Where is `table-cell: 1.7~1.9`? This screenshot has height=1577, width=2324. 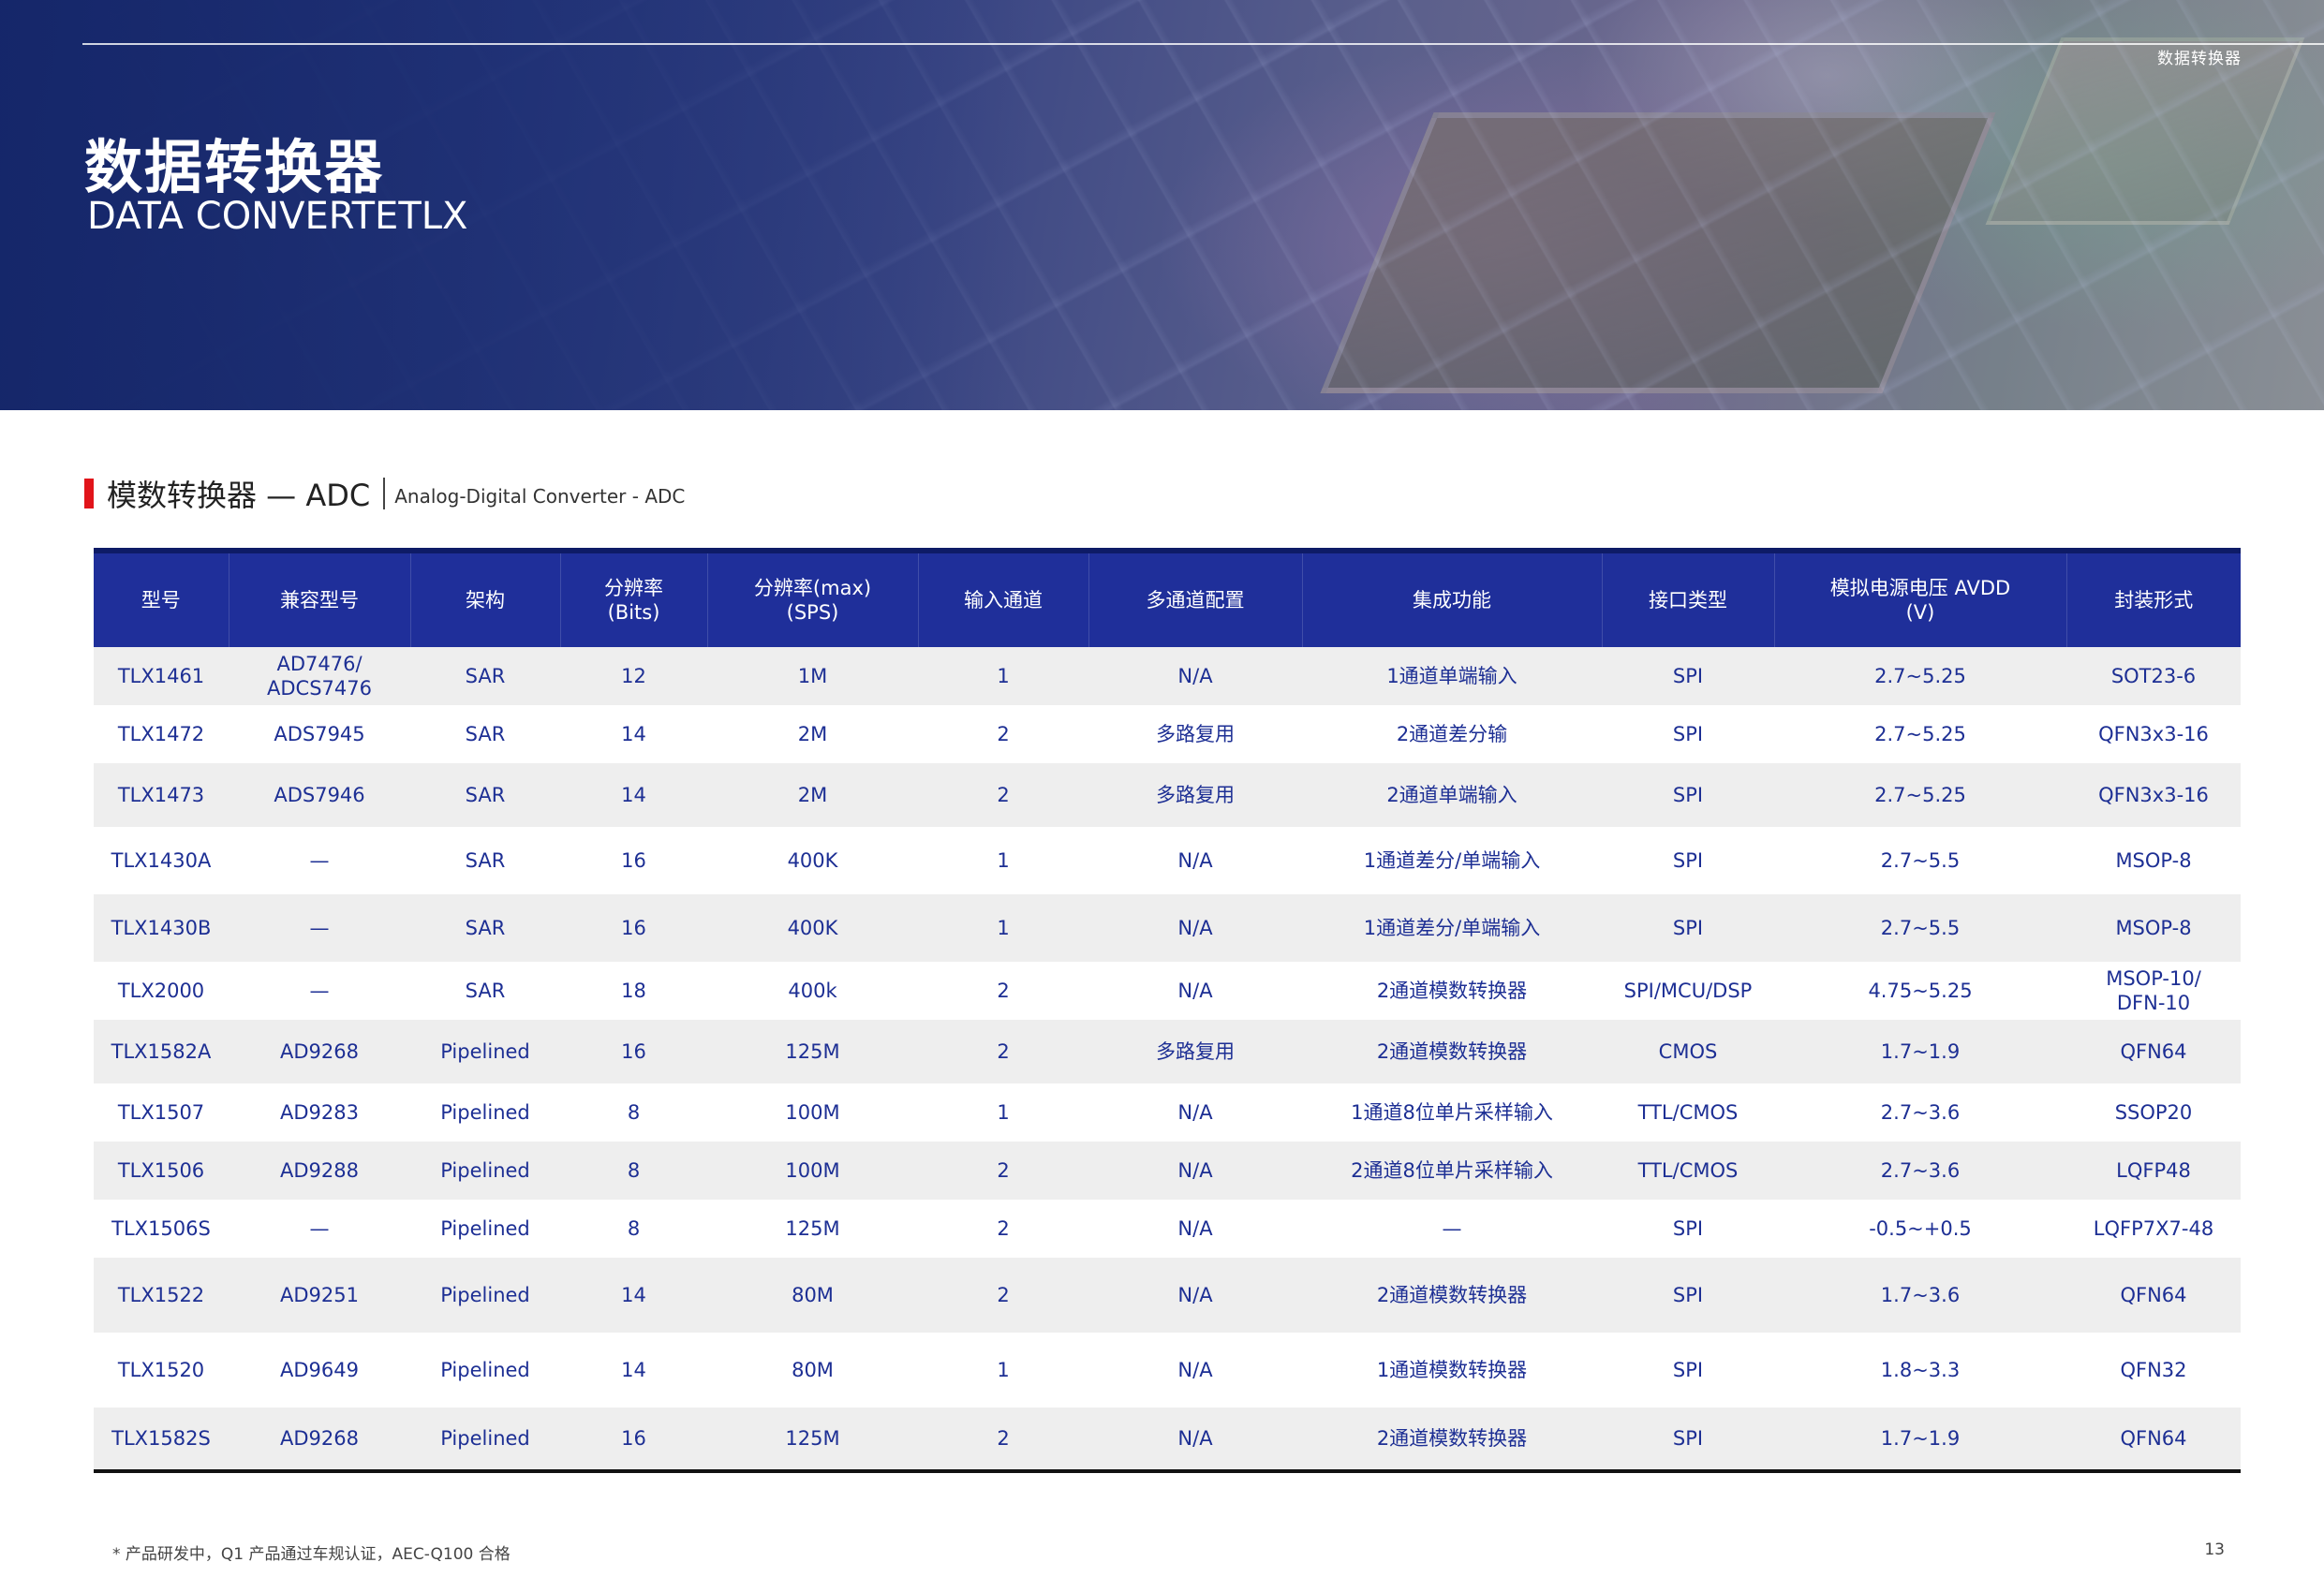 table-cell: 1.7~1.9 is located at coordinates (1921, 1051).